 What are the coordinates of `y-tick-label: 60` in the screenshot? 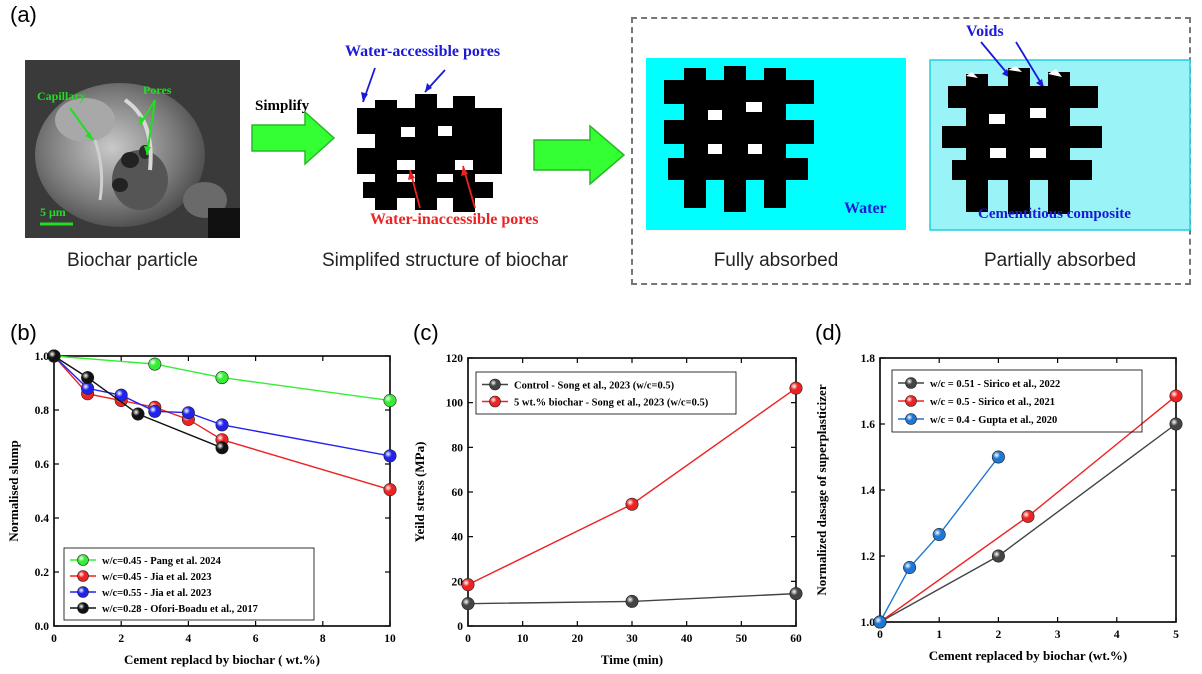 It's located at (458, 493).